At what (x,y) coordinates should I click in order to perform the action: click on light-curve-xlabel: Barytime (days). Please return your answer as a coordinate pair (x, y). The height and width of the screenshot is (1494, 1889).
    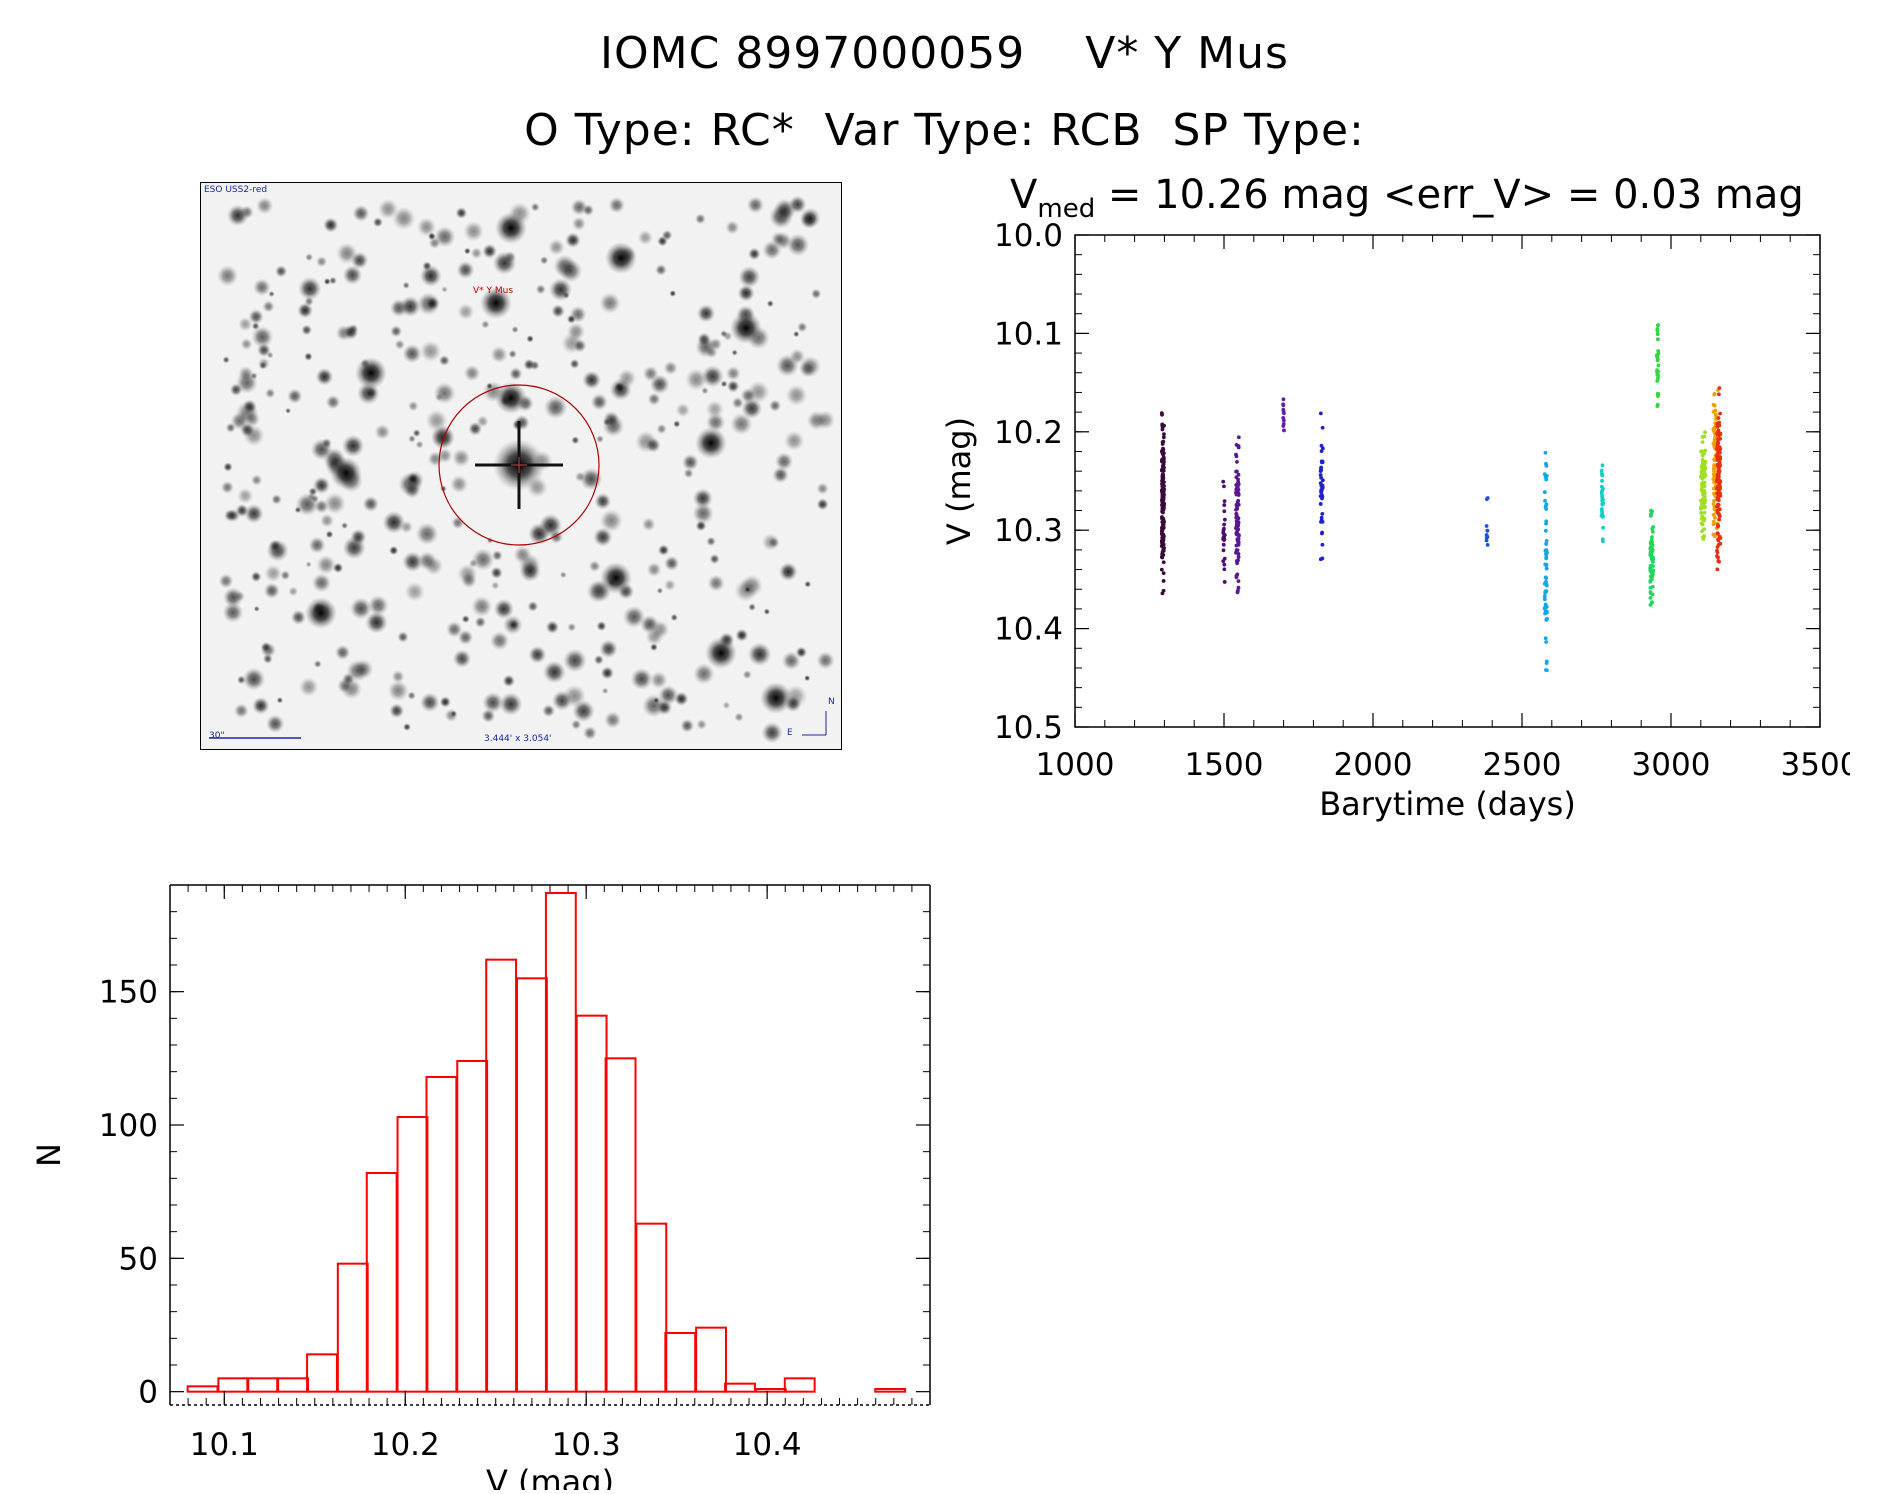
    Looking at the image, I should click on (1447, 804).